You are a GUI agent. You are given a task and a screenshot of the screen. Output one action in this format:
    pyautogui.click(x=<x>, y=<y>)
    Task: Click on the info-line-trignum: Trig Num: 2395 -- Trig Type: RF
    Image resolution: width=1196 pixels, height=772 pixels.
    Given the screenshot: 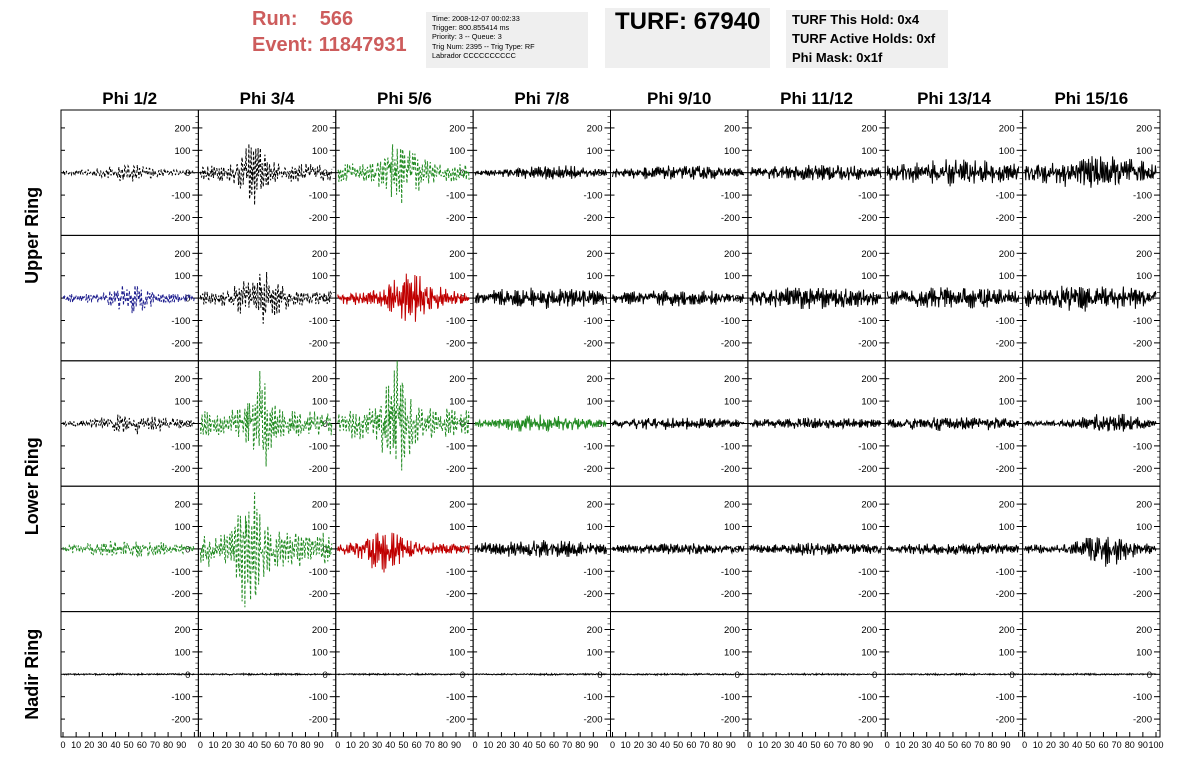 What is the action you would take?
    pyautogui.click(x=483, y=46)
    